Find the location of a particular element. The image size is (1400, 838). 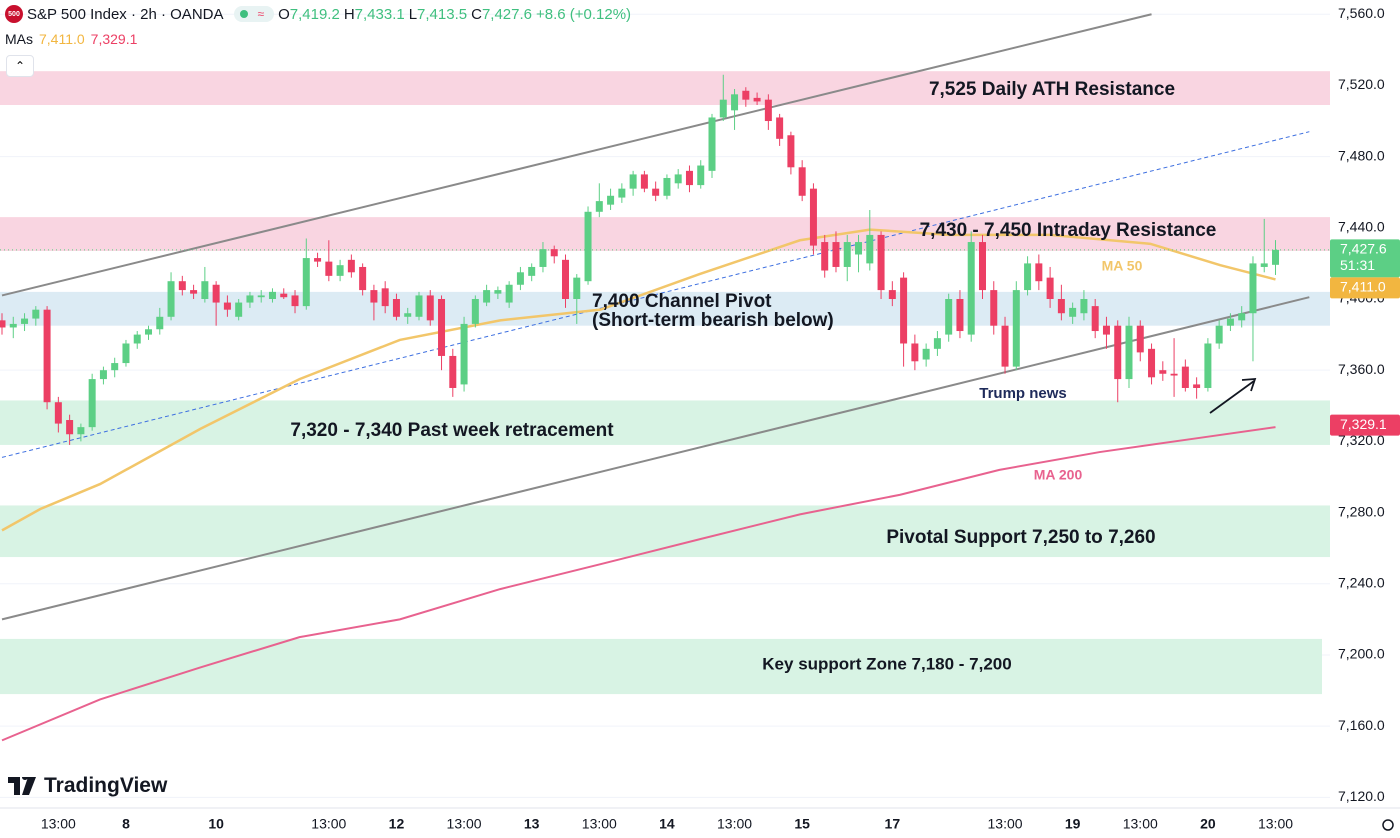

high-value: 7,433.1 is located at coordinates (379, 14).